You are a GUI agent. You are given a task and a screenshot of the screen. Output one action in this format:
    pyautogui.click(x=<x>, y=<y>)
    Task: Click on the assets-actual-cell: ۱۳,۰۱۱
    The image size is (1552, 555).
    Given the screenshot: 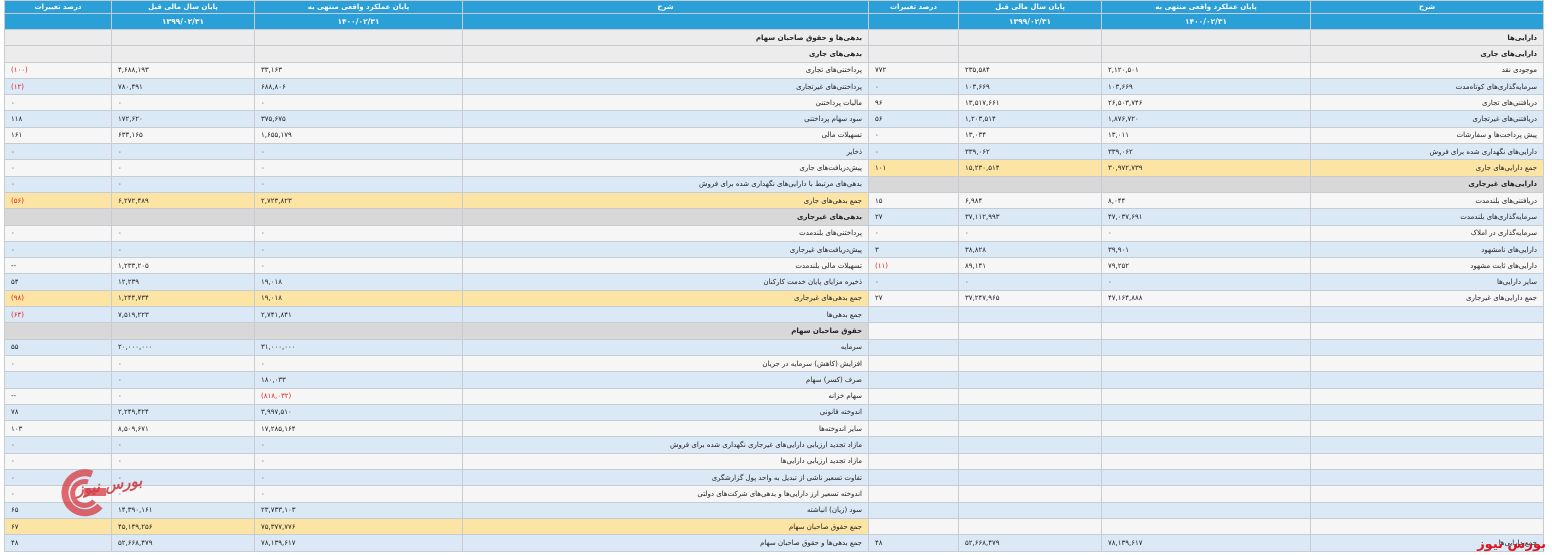 What is the action you would take?
    pyautogui.click(x=1206, y=135)
    